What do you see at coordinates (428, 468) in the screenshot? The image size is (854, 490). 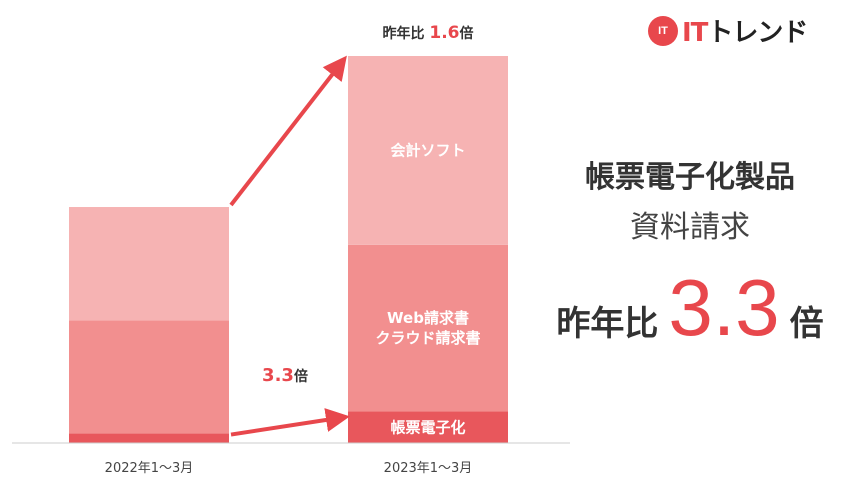 I see `x-tick-label-2023: 2023年1～3月` at bounding box center [428, 468].